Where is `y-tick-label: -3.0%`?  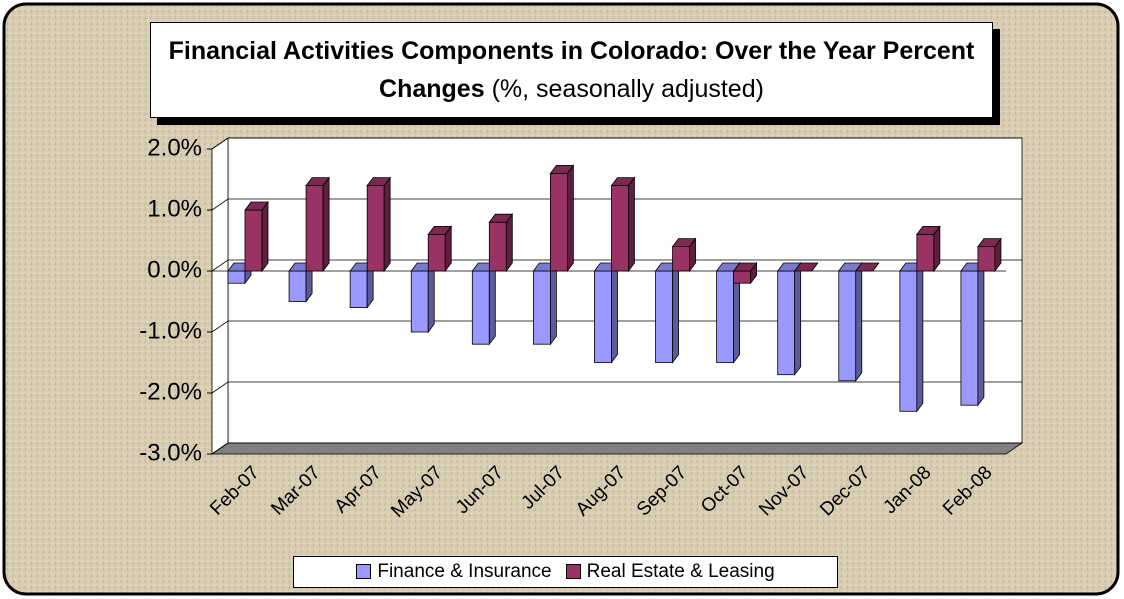
y-tick-label: -3.0% is located at coordinates (170, 452).